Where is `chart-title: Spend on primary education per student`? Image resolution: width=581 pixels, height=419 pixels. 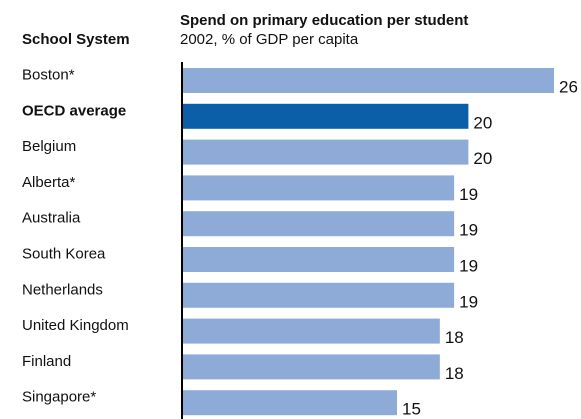 chart-title: Spend on primary education per student is located at coordinates (324, 20).